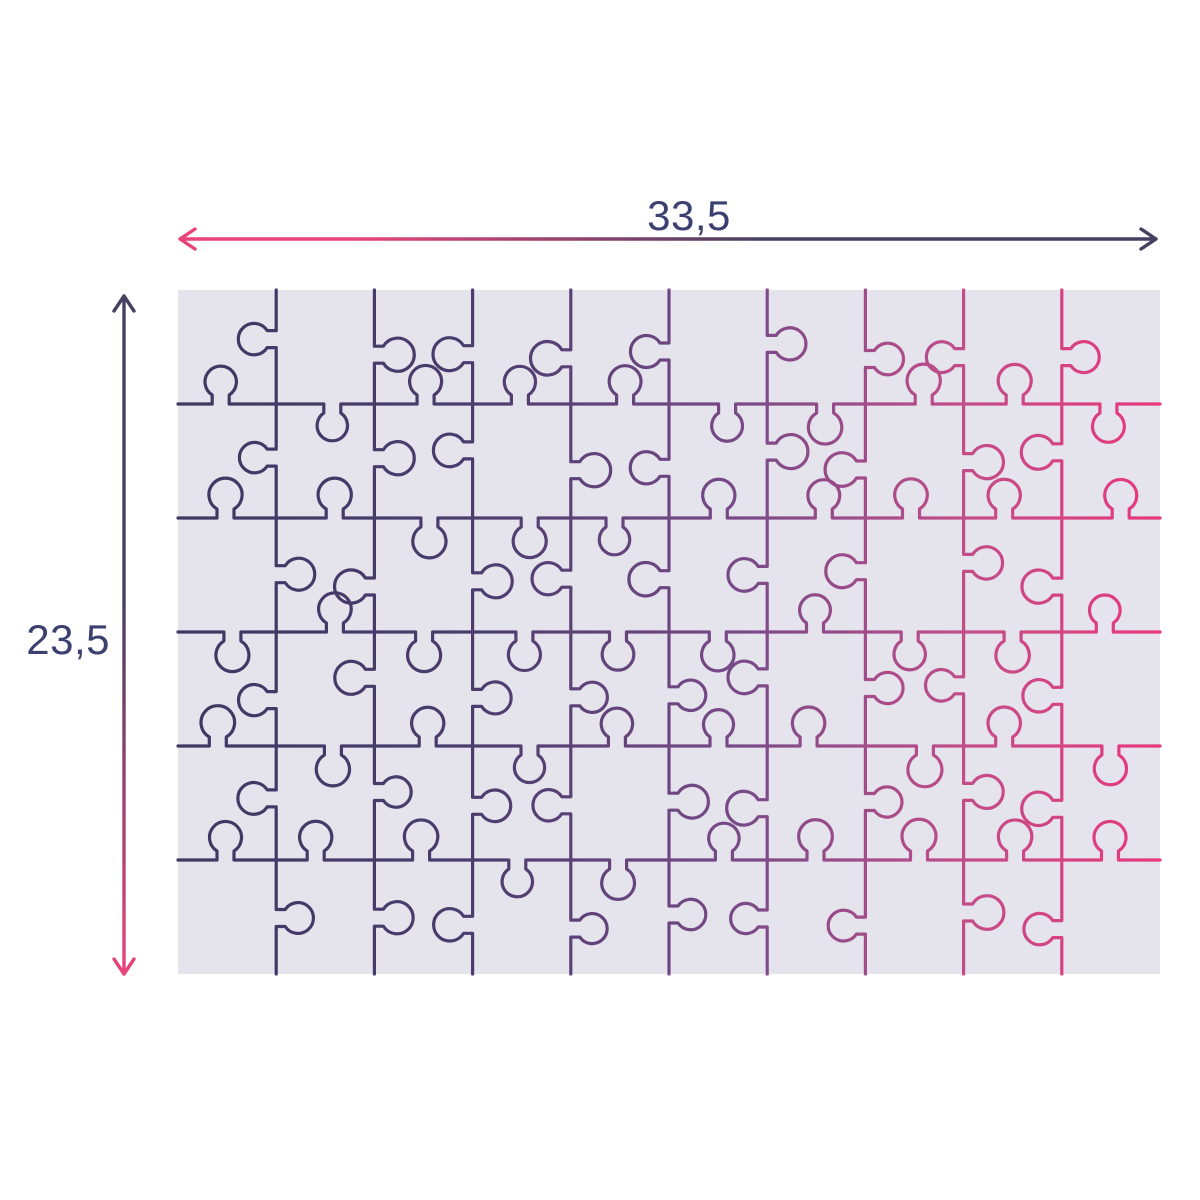  I want to click on width-dimension-label: 33,5, so click(689, 215).